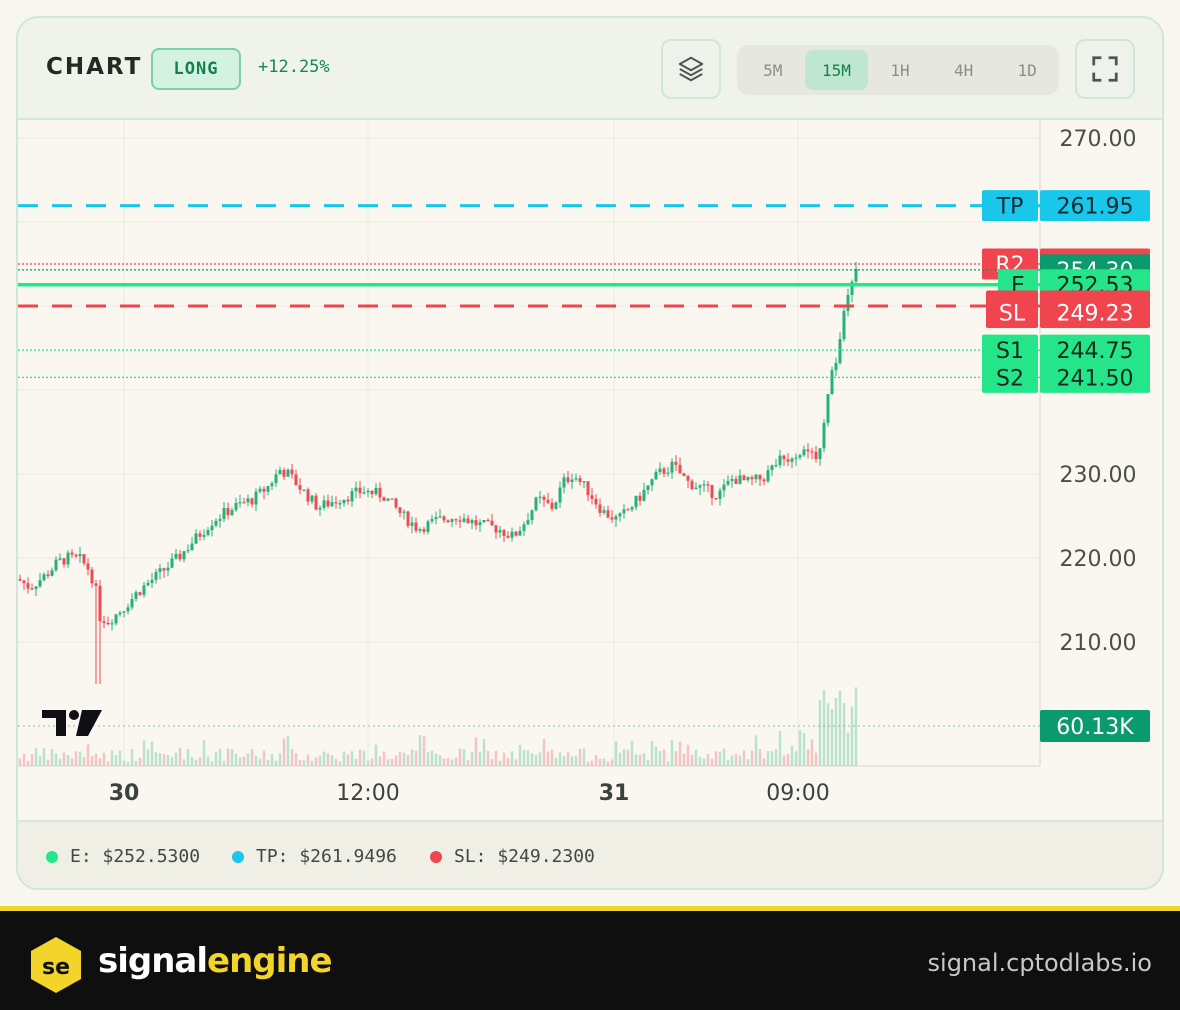 The image size is (1180, 1010). I want to click on level-tag-label: S1, so click(1010, 351).